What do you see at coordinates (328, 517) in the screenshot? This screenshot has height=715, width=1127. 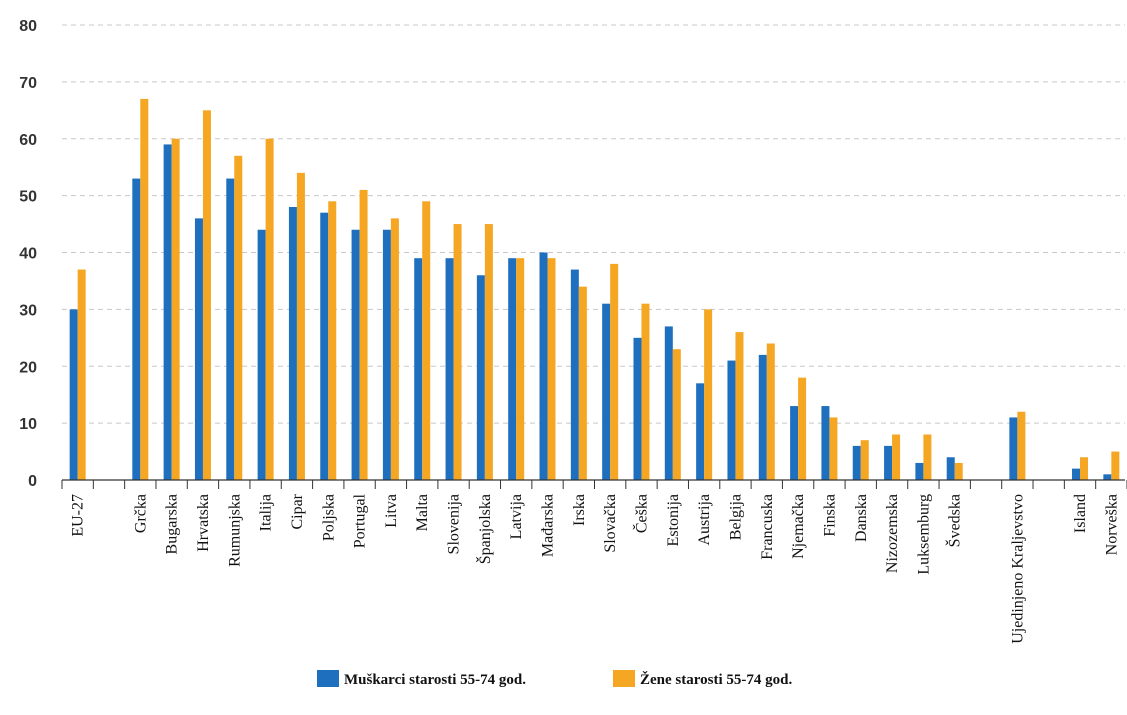 I see `x-tick-label: Poljska` at bounding box center [328, 517].